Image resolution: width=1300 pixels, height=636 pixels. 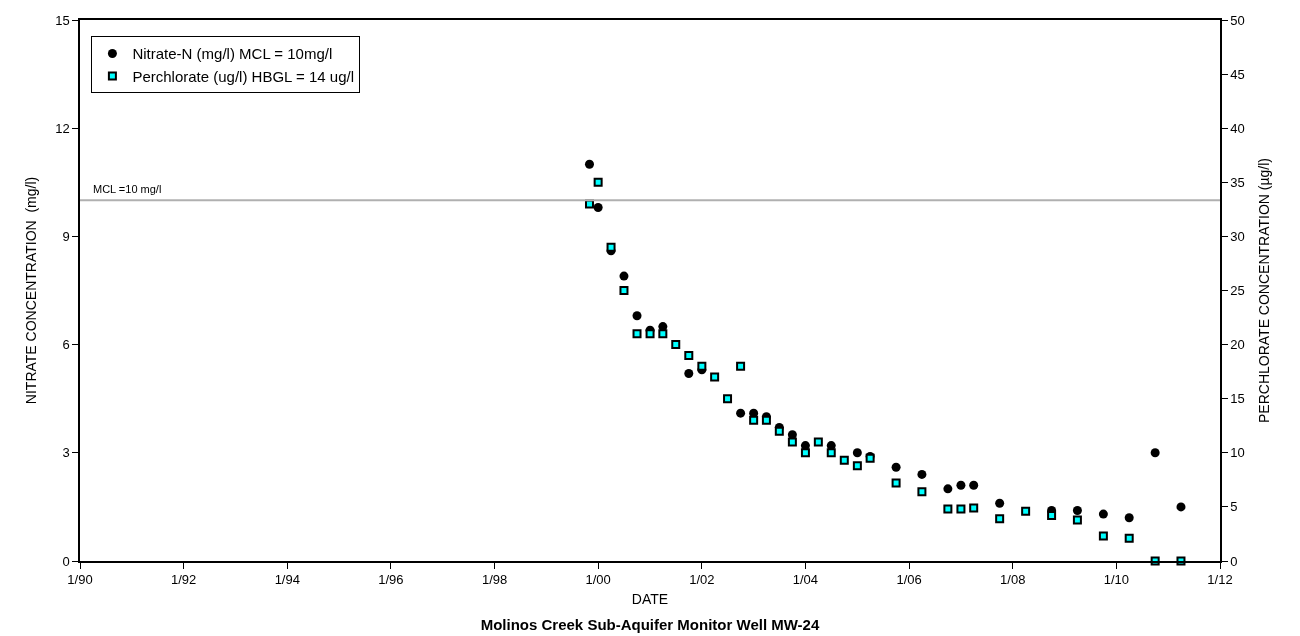 I want to click on x-tick-label: 1/12, so click(x=1220, y=580).